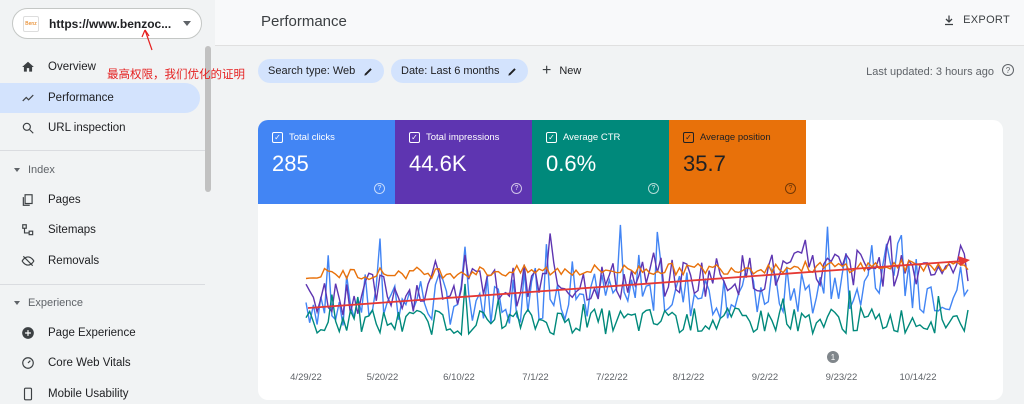 This screenshot has height=404, width=1024. I want to click on annotation-arrow, so click(147, 40).